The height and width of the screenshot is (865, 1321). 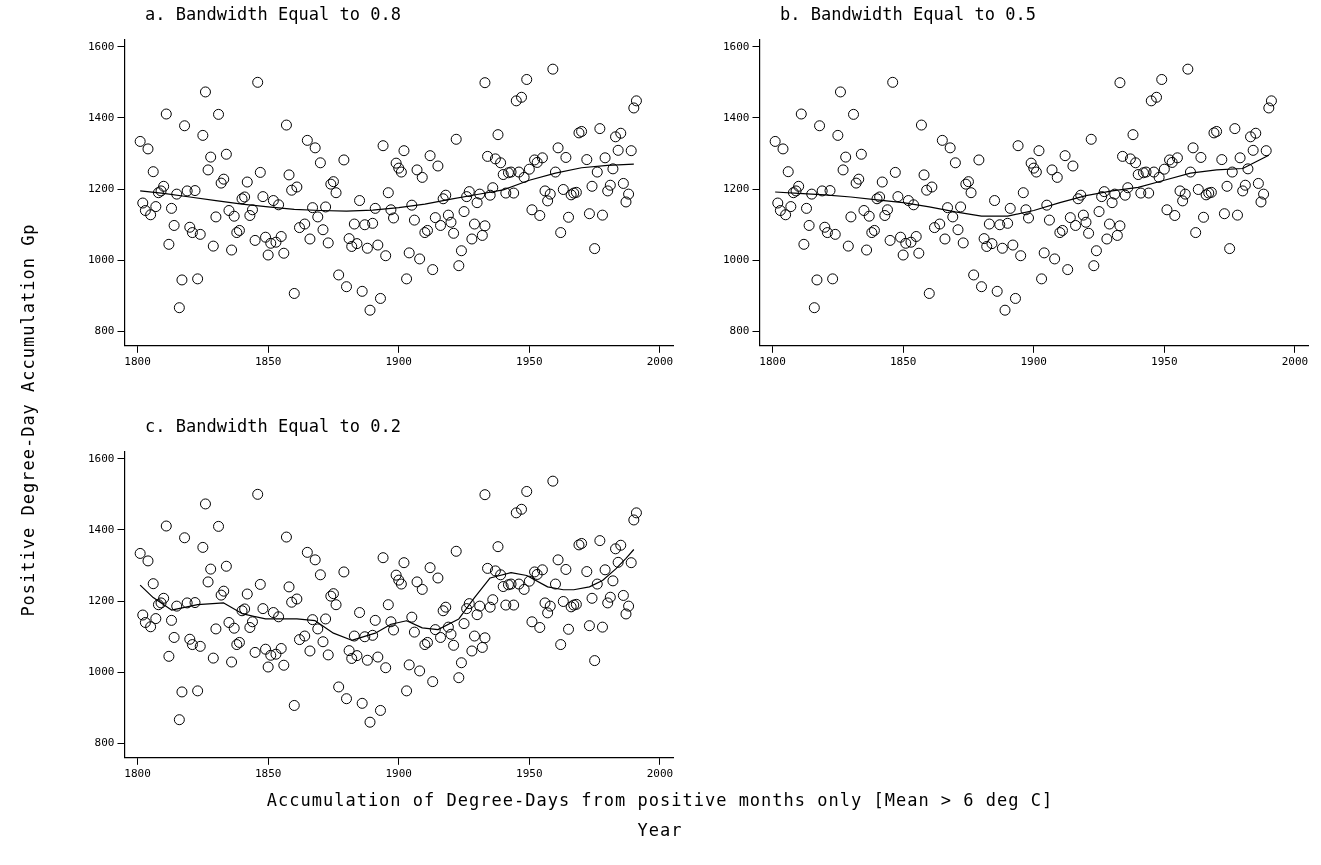 I want to click on chart-title: a. Bandwidth Equal to 0.8, so click(x=273, y=14).